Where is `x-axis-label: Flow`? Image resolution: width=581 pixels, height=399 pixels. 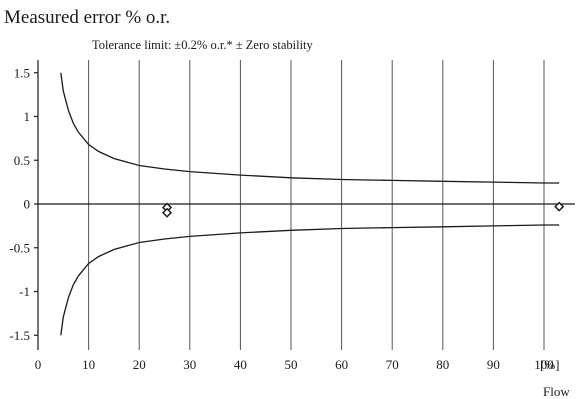
x-axis-label: Flow is located at coordinates (556, 391).